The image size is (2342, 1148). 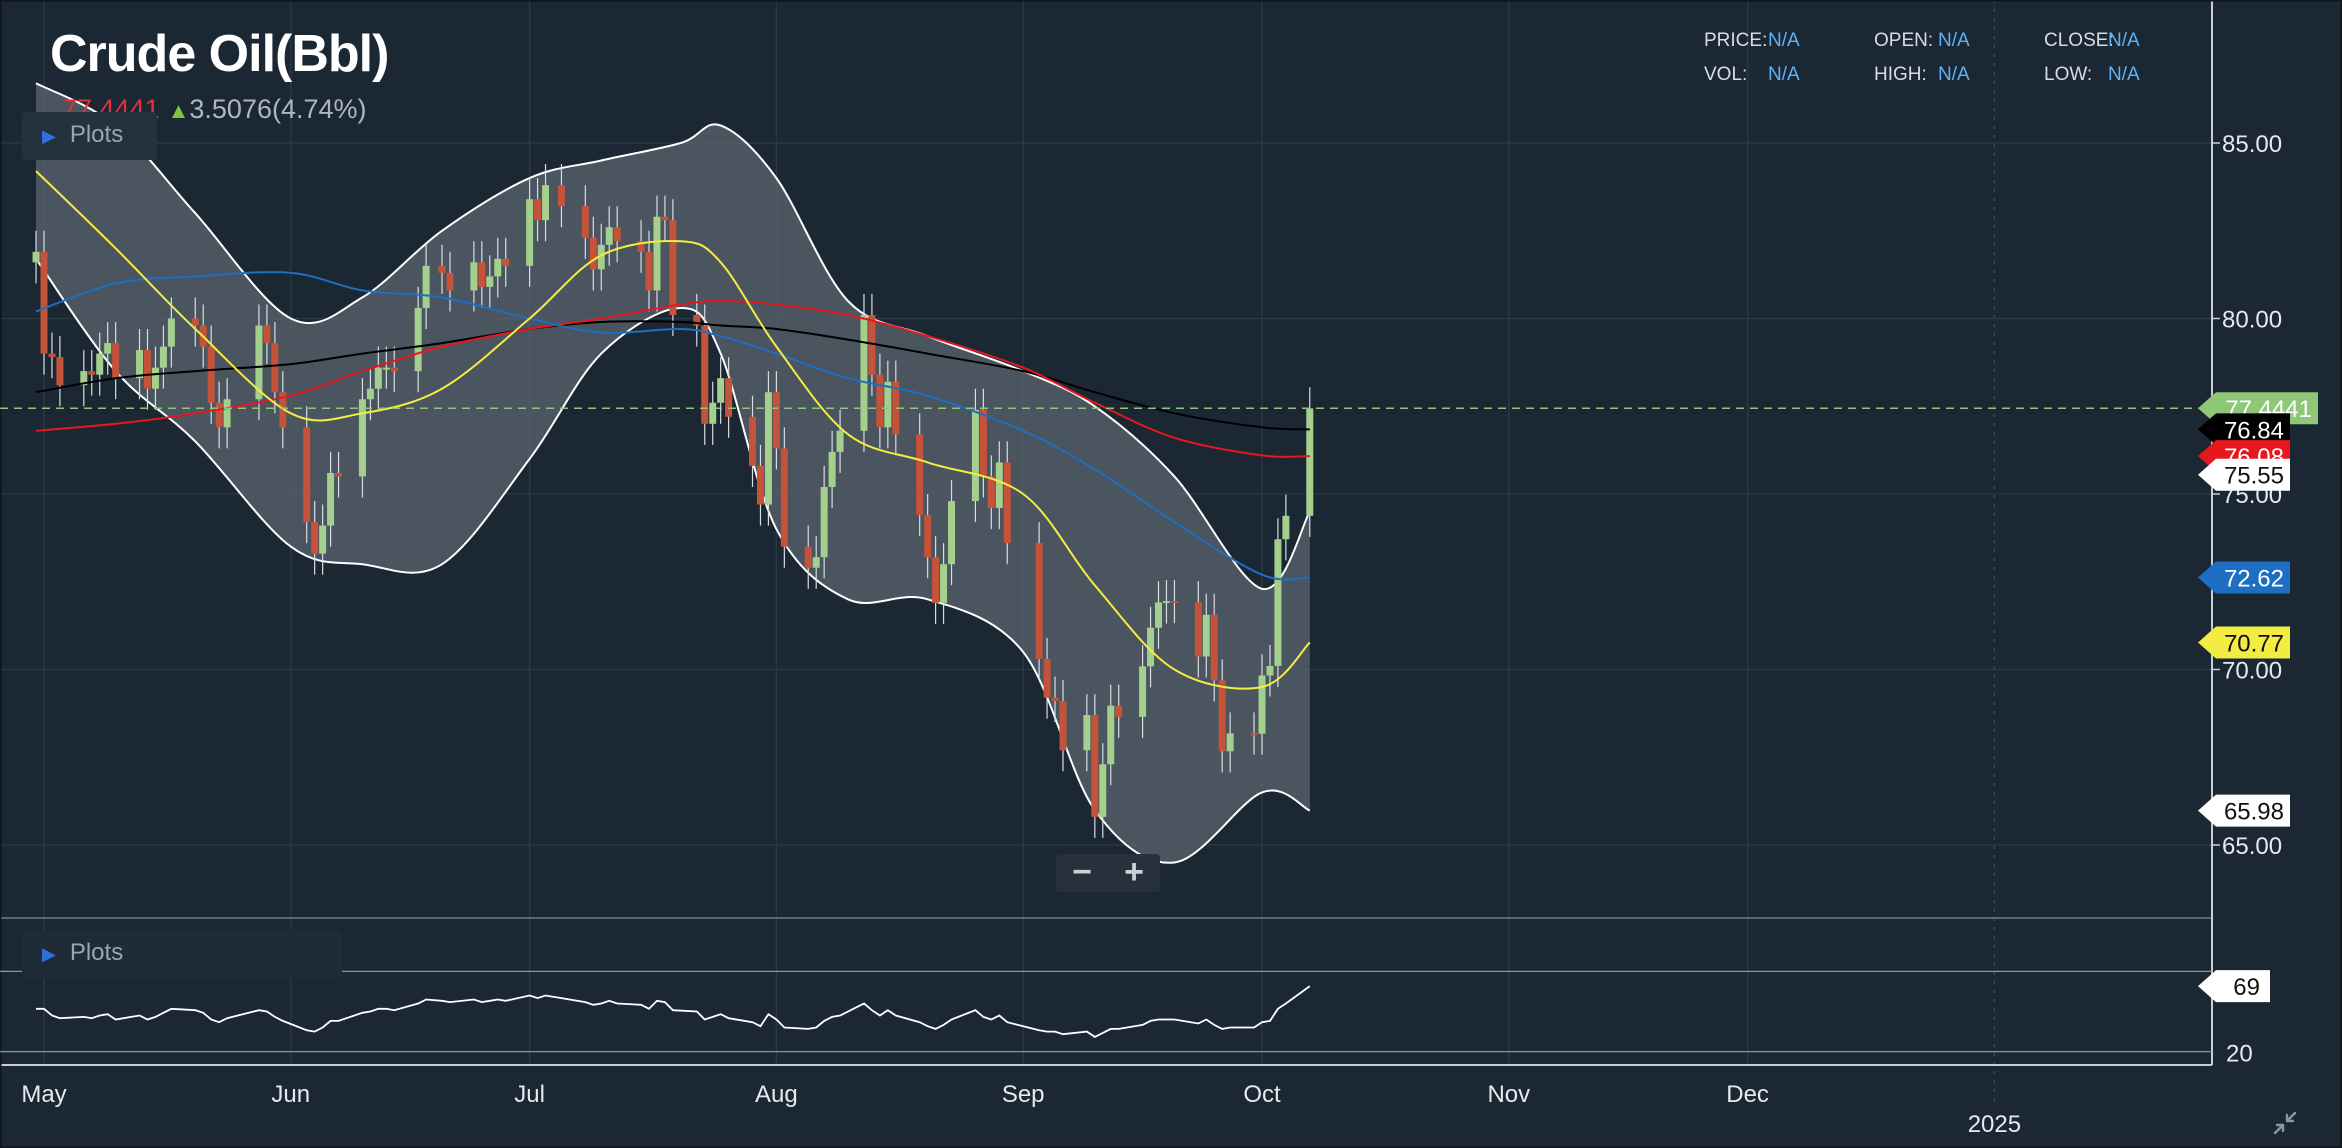 What do you see at coordinates (529, 1094) in the screenshot?
I see `x-tick-label: Jul` at bounding box center [529, 1094].